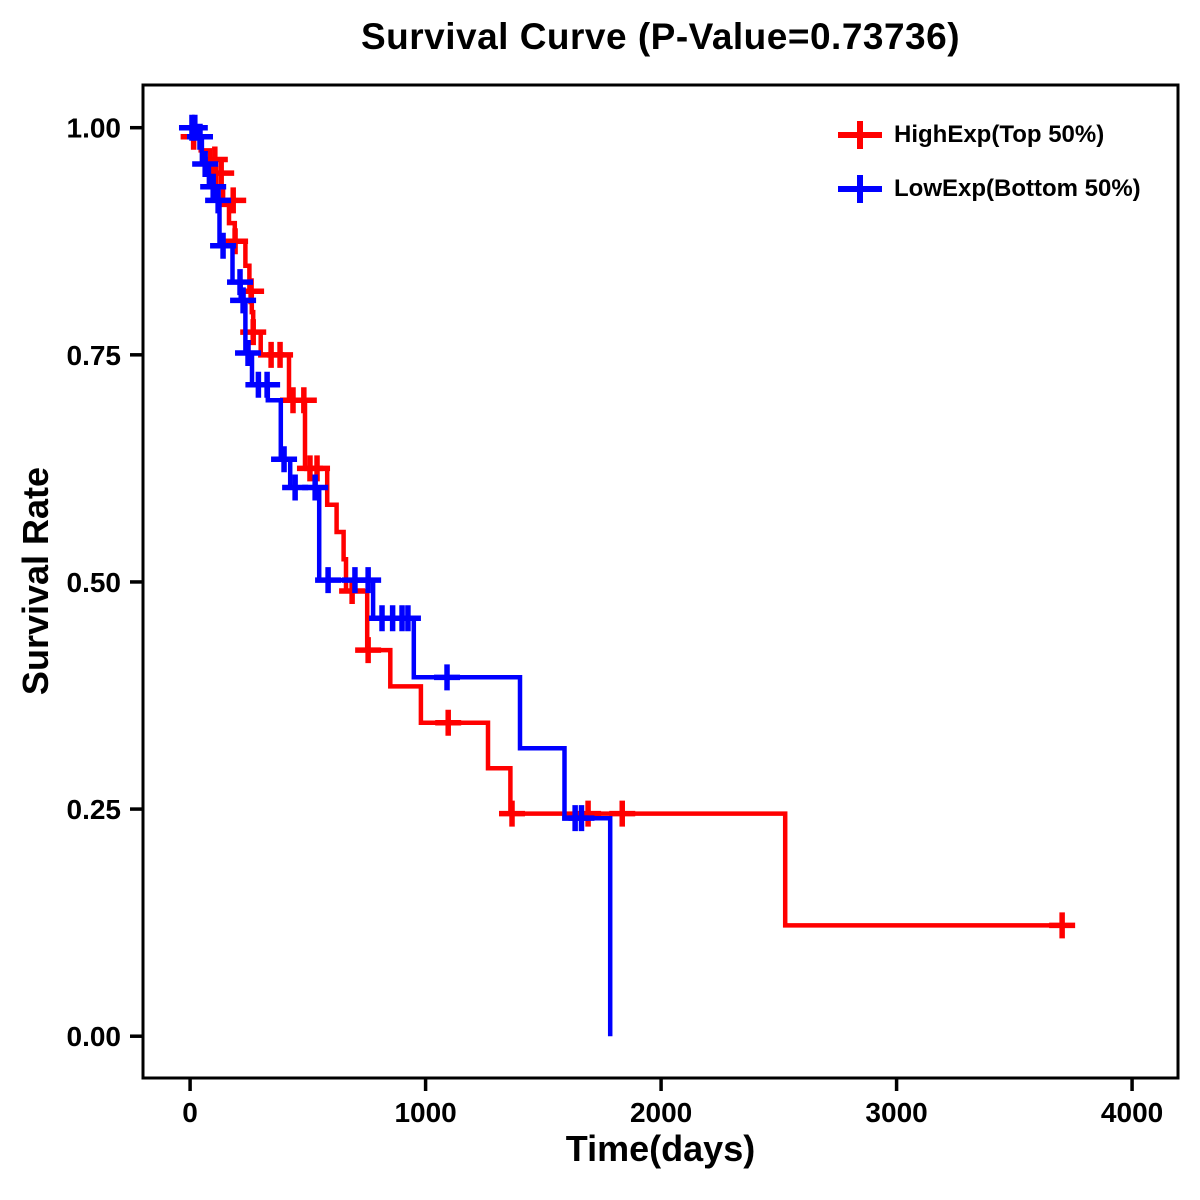 Image resolution: width=1200 pixels, height=1200 pixels. What do you see at coordinates (896, 1112) in the screenshot?
I see `x-tick-label: 3000` at bounding box center [896, 1112].